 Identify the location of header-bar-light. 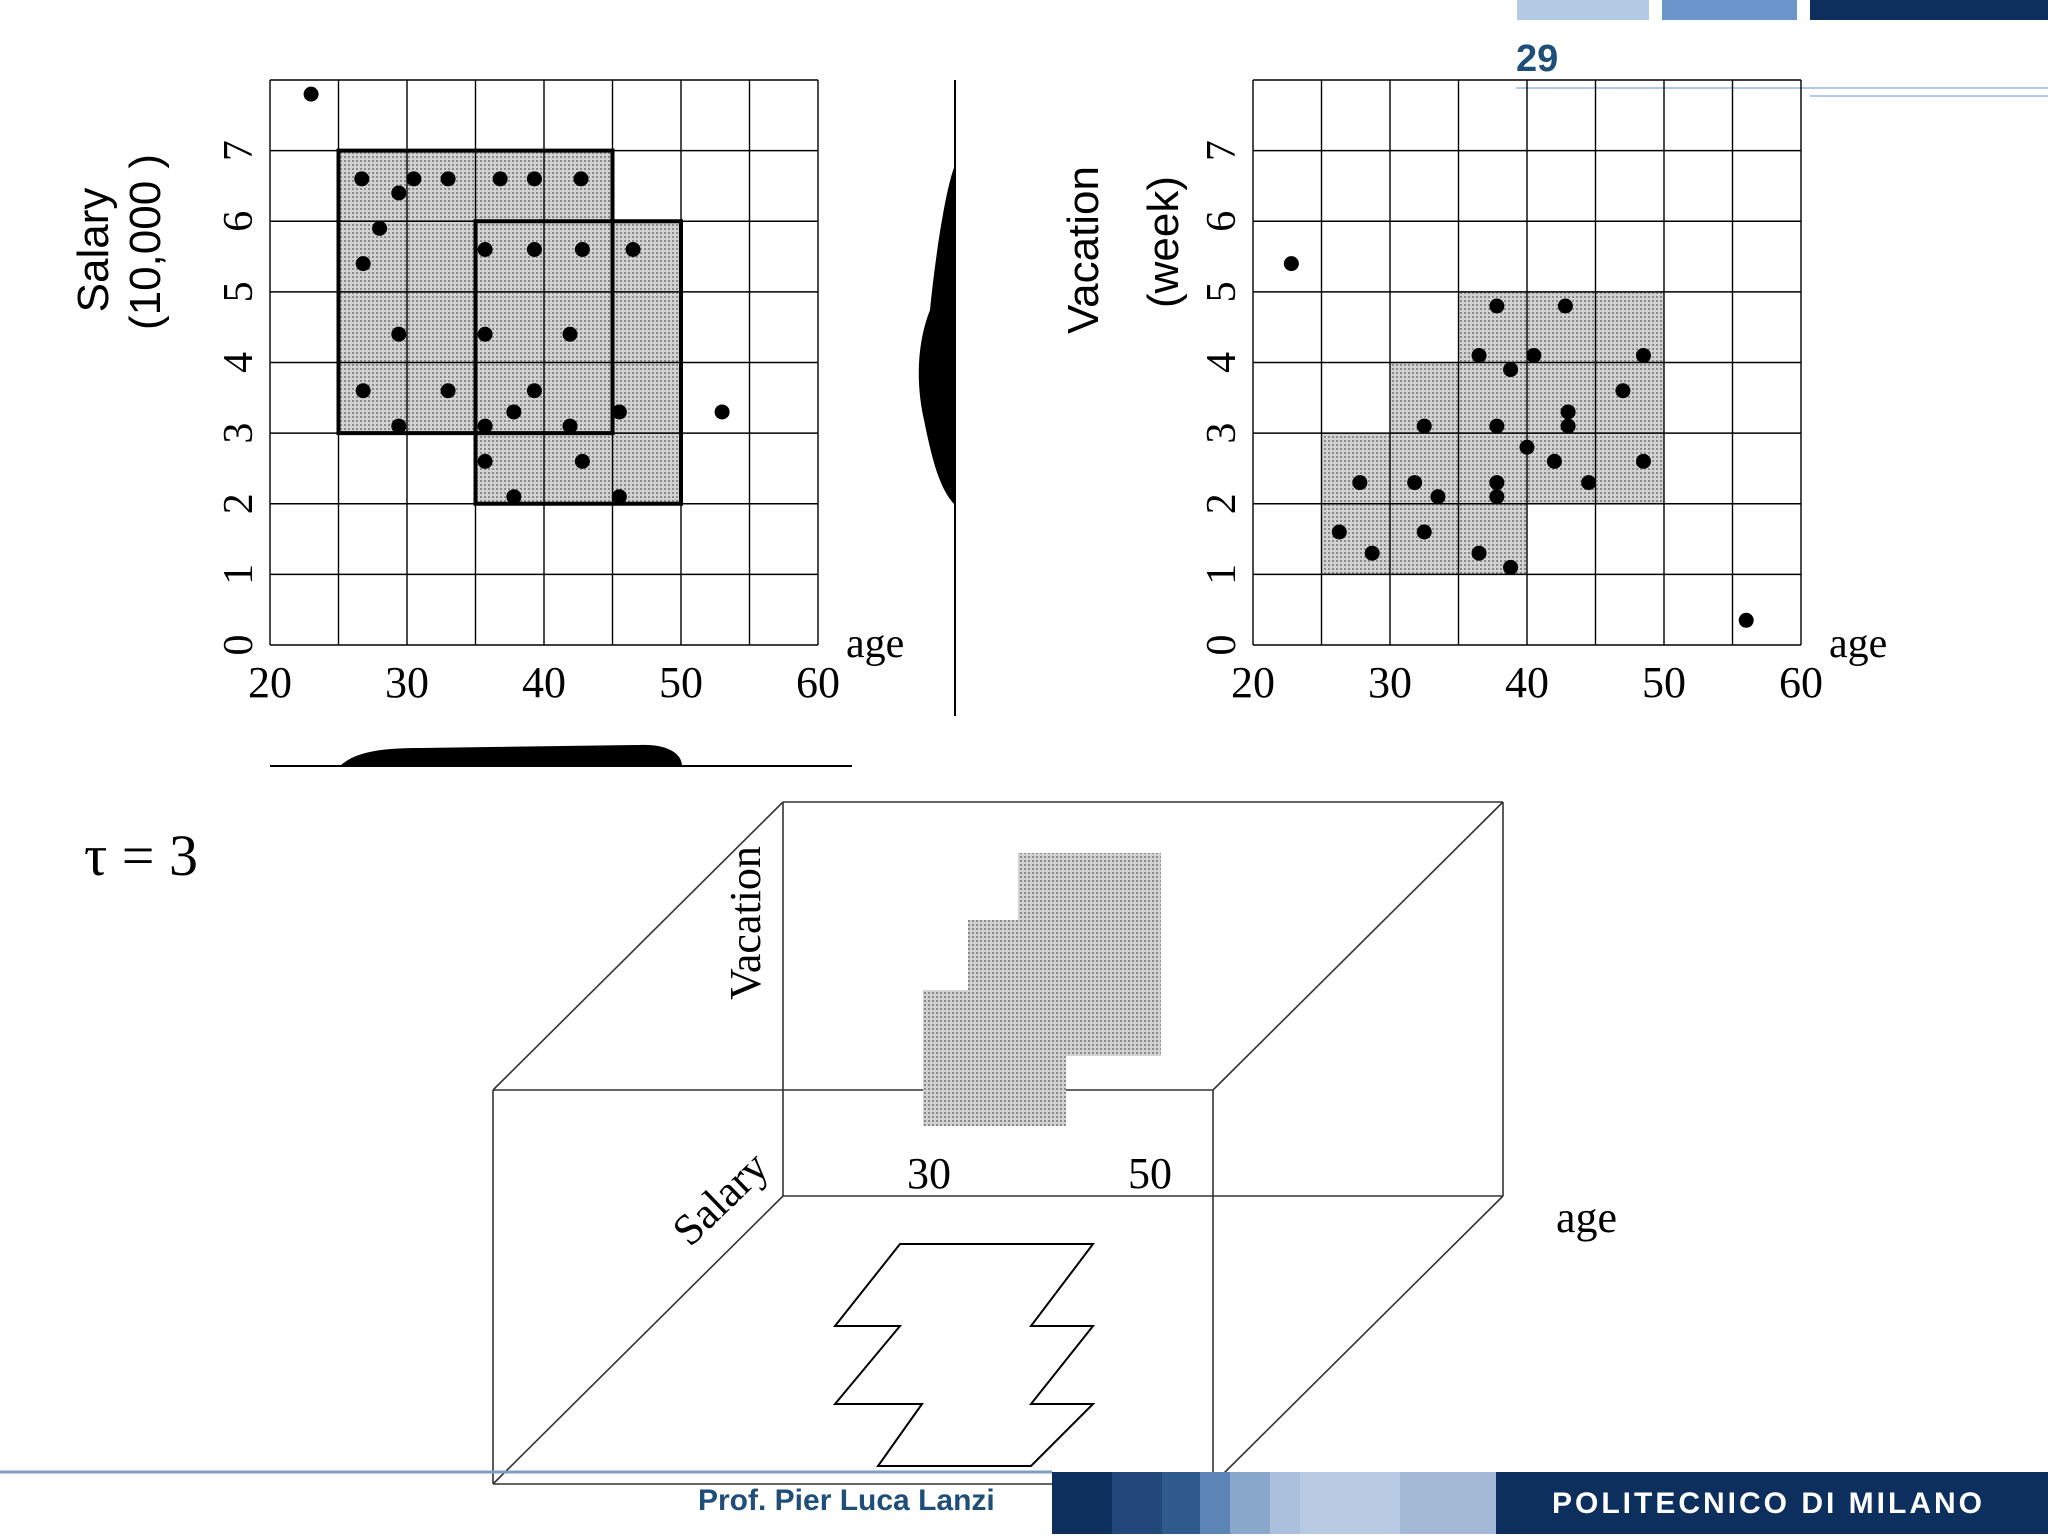
(1583, 10).